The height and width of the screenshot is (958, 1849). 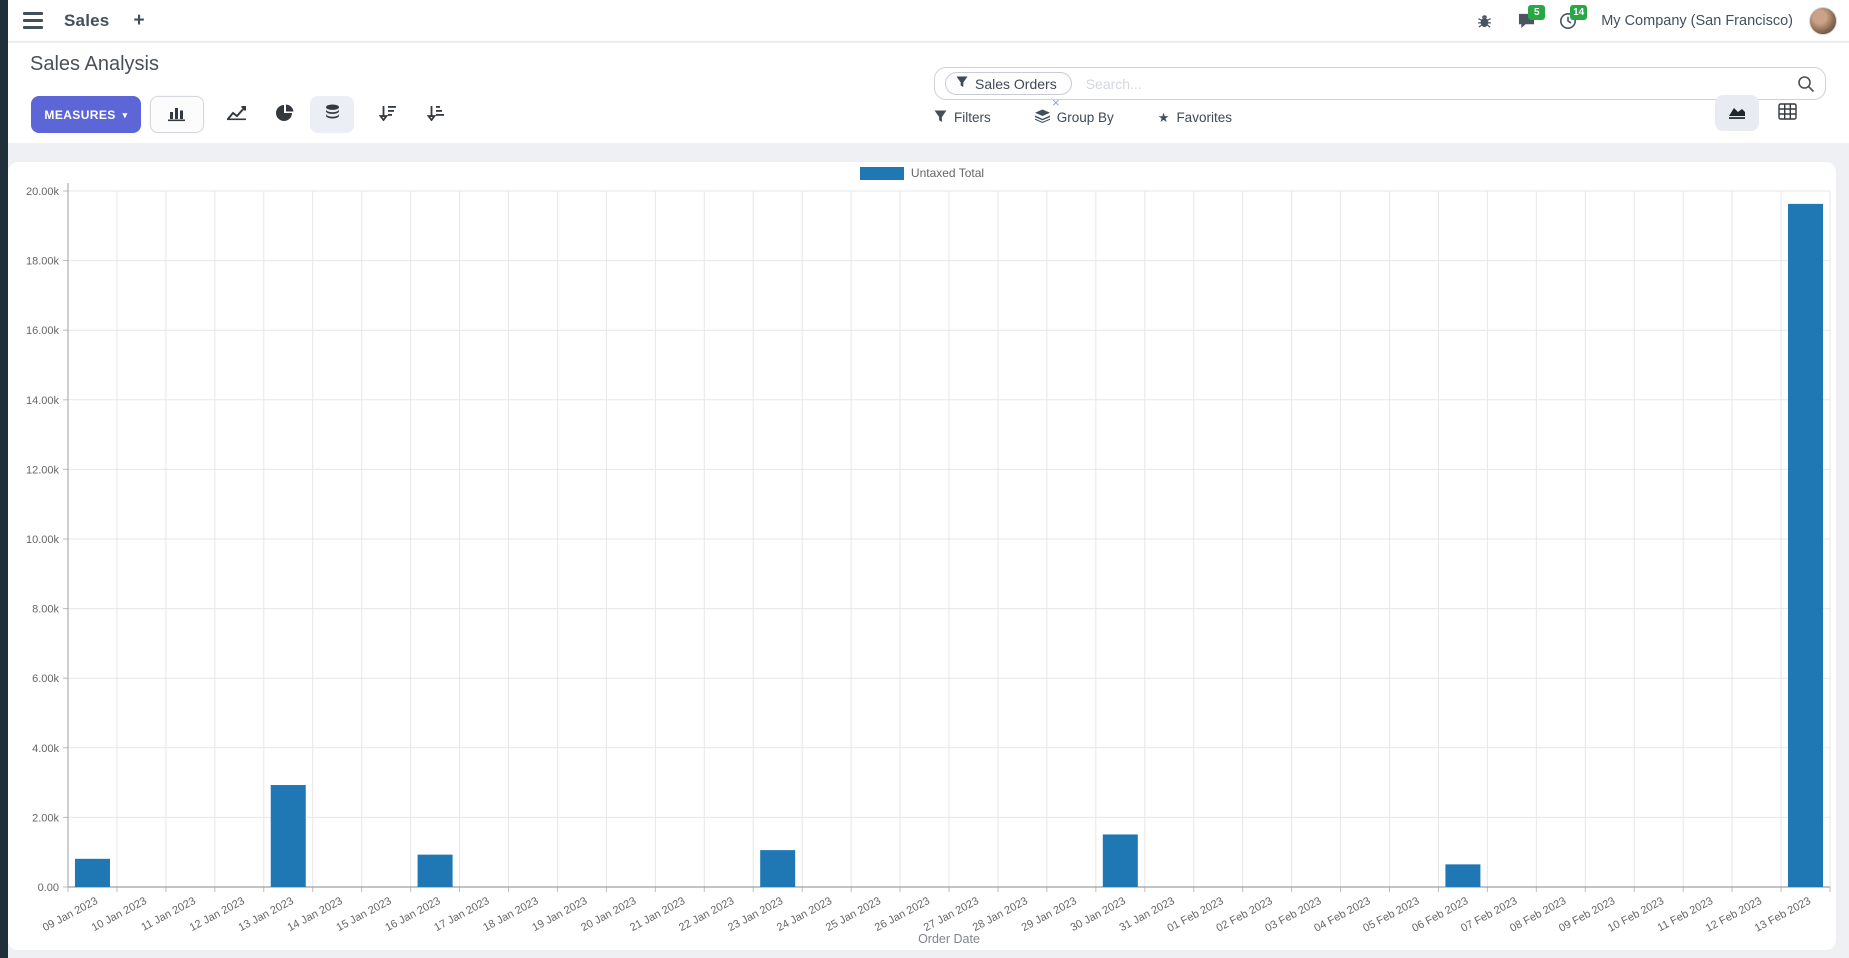 I want to click on x-tick-label: 17 Jan 2023, so click(x=461, y=914).